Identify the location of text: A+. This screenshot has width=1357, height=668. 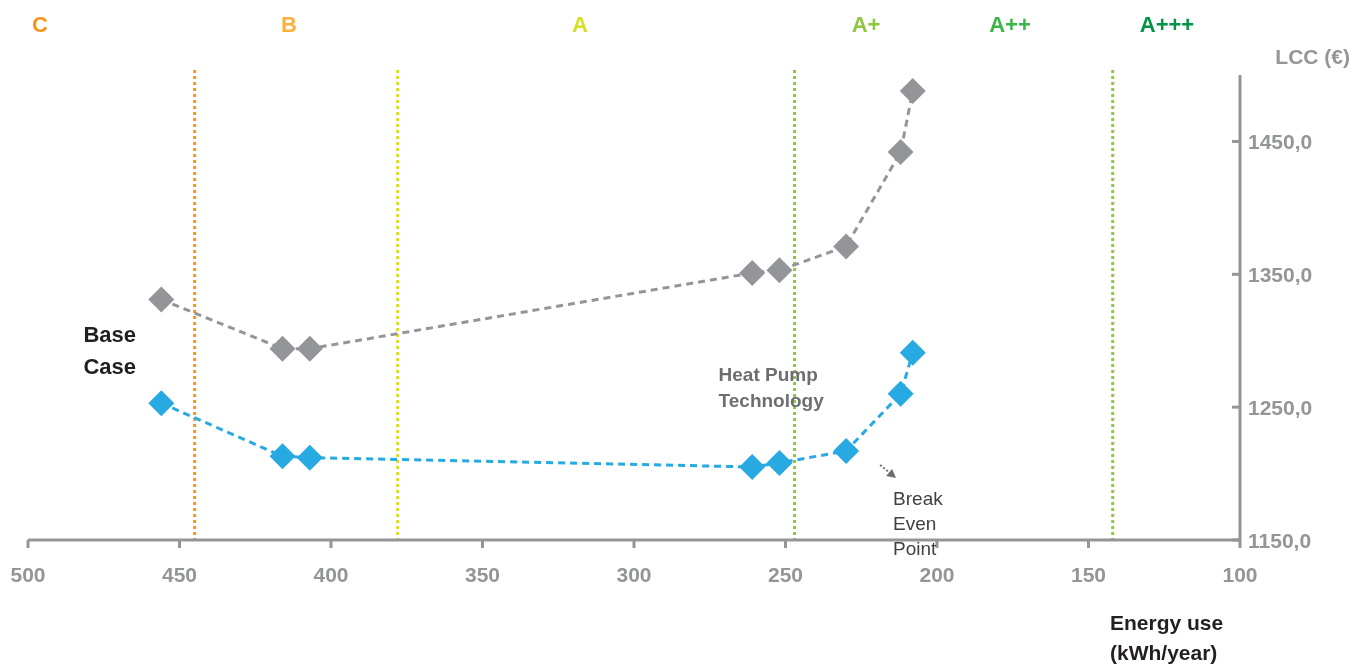
(866, 24).